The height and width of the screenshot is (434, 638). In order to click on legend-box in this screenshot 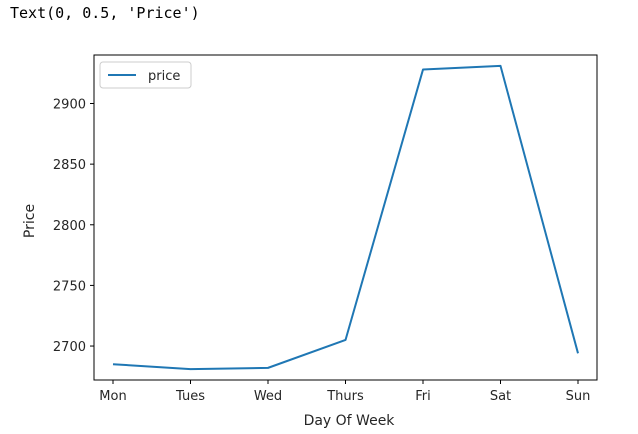, I will do `click(145, 75)`.